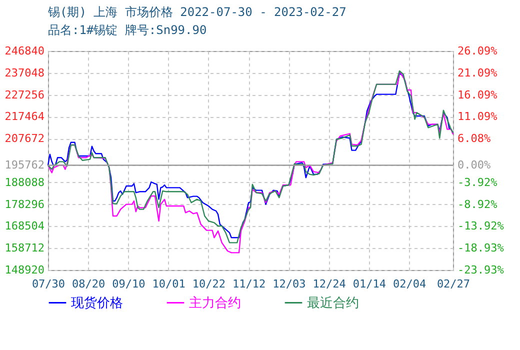  What do you see at coordinates (481, 248) in the screenshot?
I see `y2-tick-label: -18.93%` at bounding box center [481, 248].